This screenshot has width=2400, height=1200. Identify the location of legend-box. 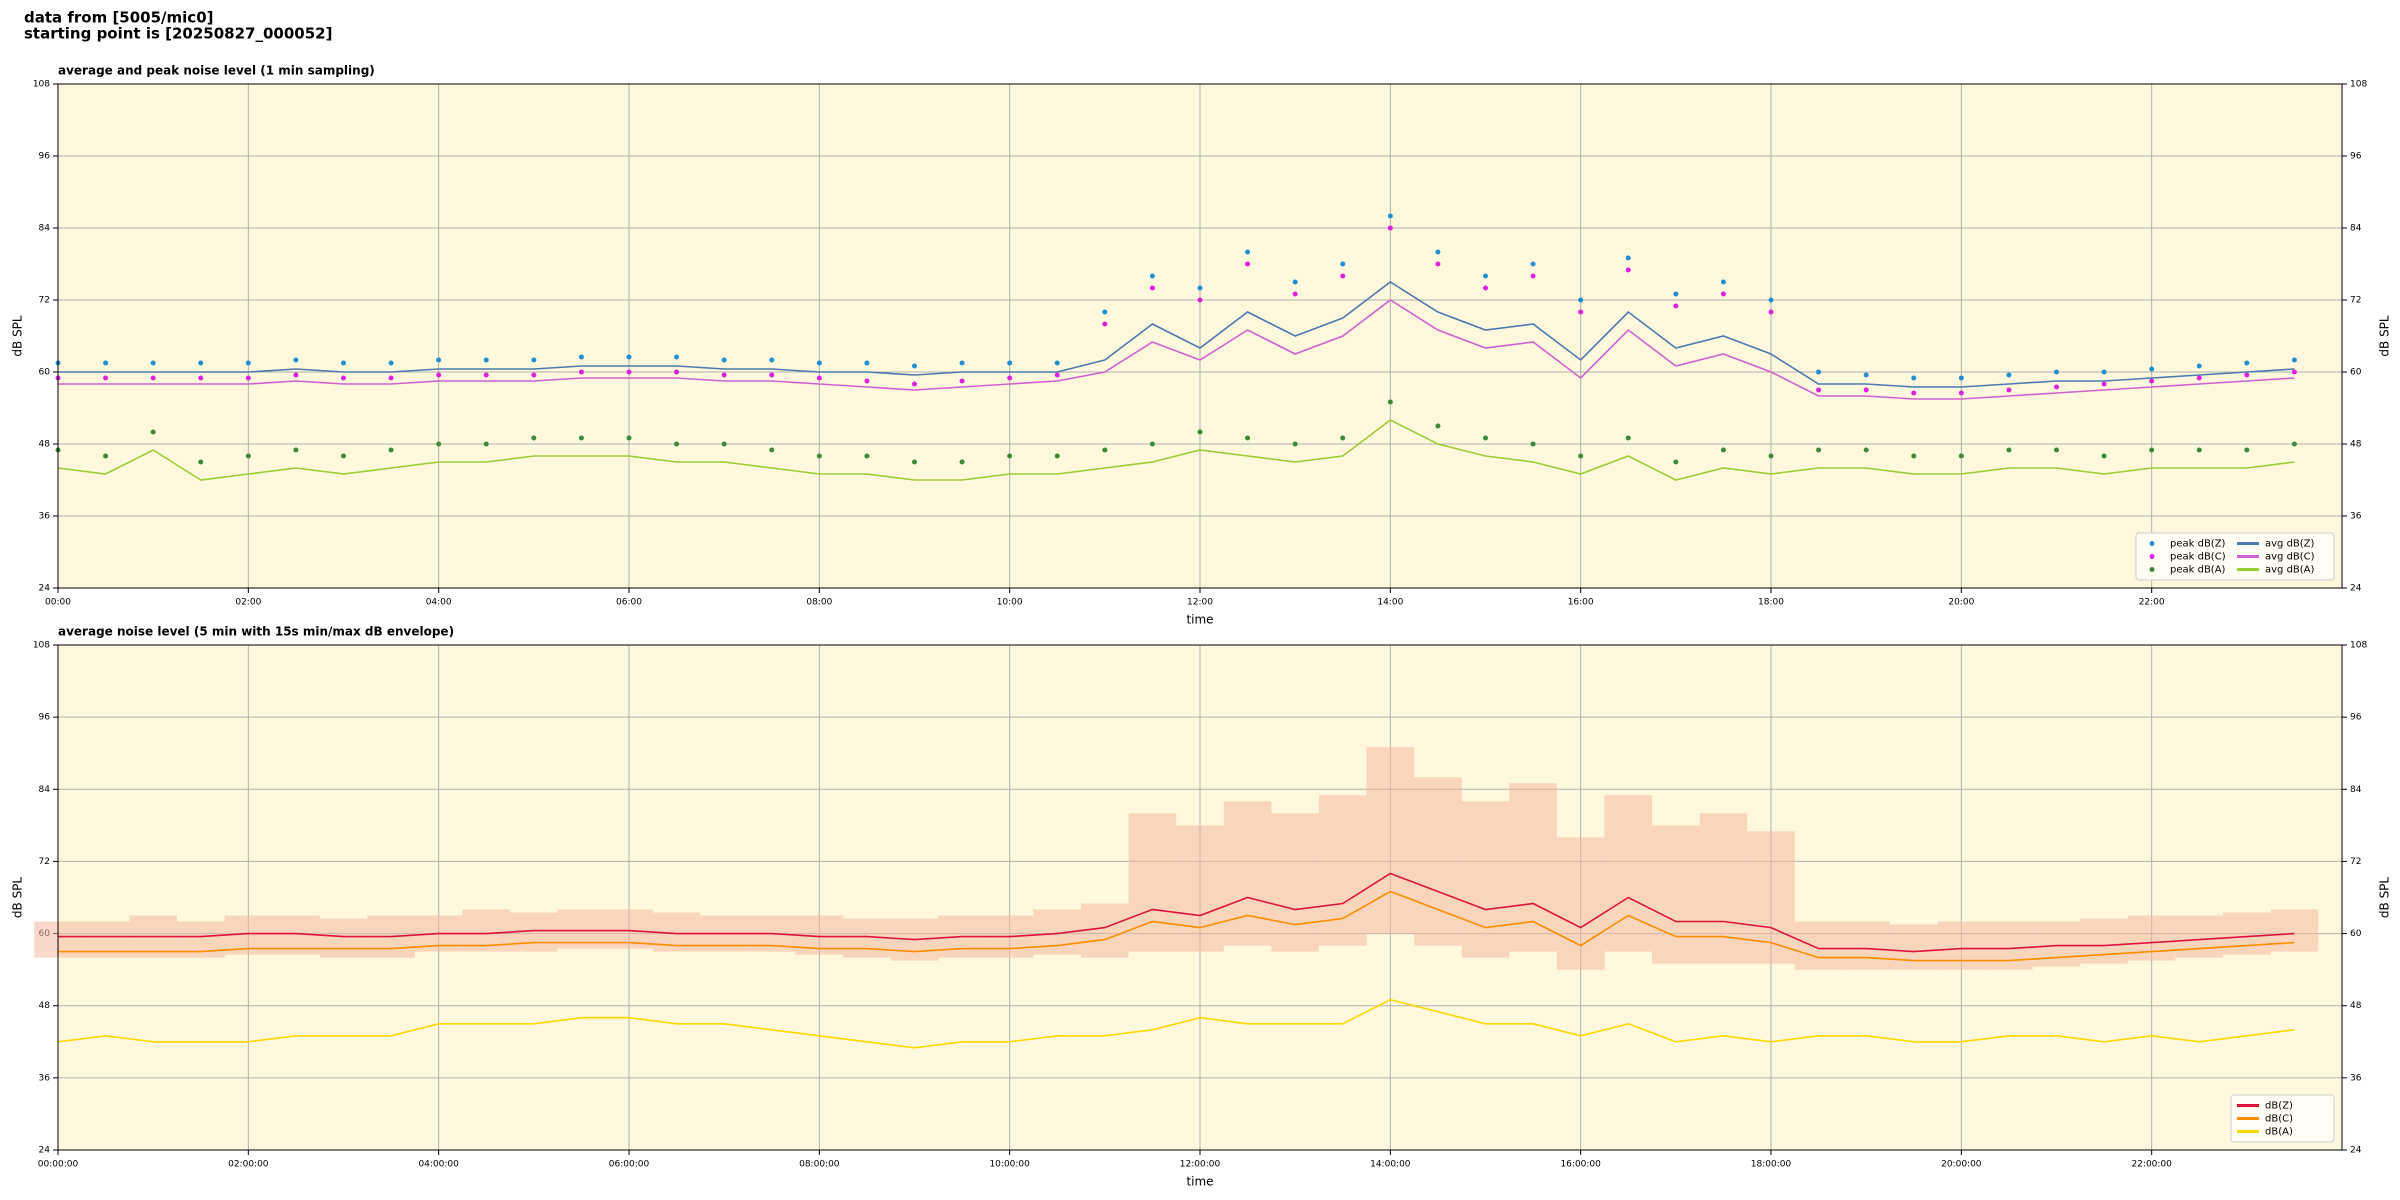
(2235, 556).